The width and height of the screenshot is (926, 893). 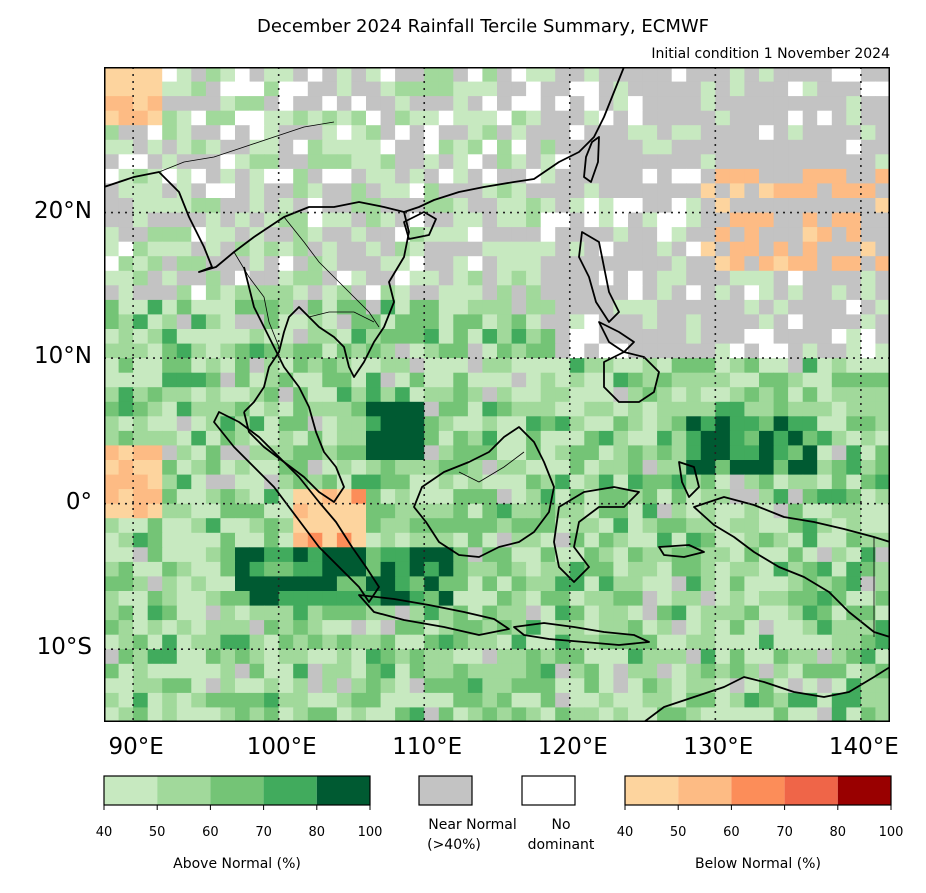 What do you see at coordinates (157, 832) in the screenshot?
I see `colorbar-tick-label: 50` at bounding box center [157, 832].